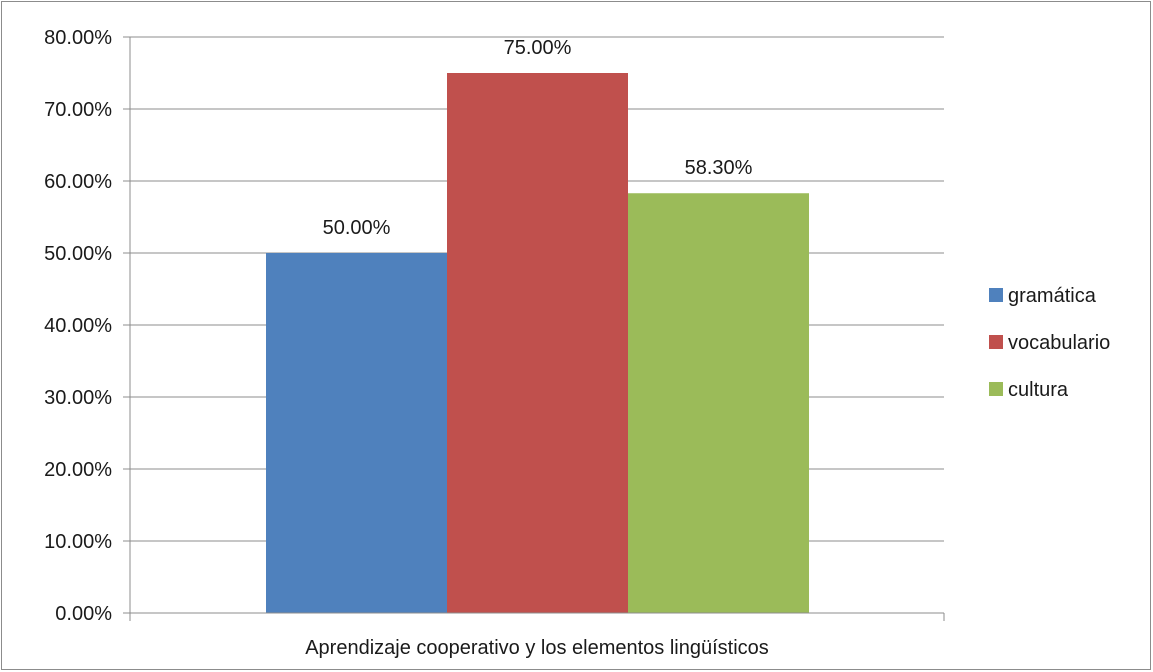  I want to click on y-tick-label: 10.00%, so click(78, 542).